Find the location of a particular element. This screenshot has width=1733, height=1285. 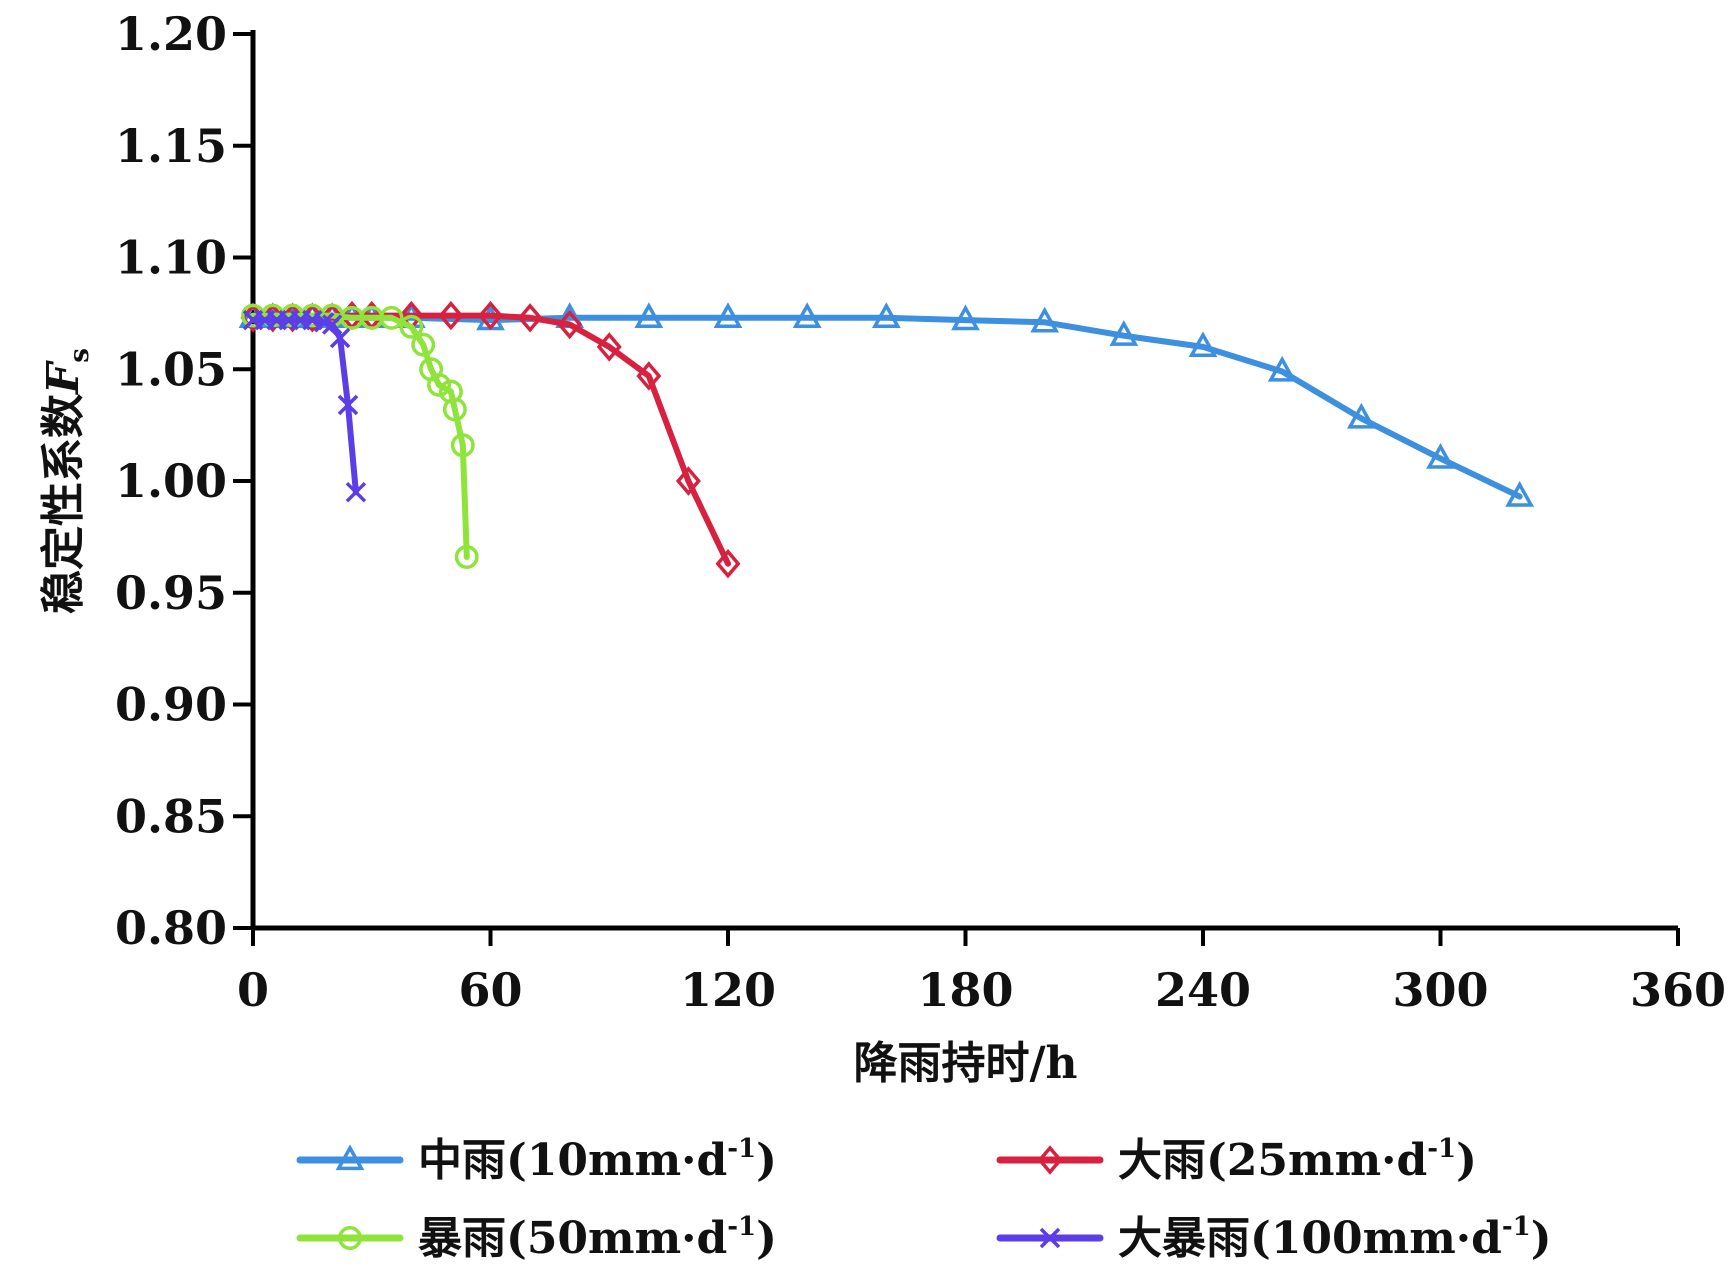

x-tick-label: 360 is located at coordinates (1678, 990).